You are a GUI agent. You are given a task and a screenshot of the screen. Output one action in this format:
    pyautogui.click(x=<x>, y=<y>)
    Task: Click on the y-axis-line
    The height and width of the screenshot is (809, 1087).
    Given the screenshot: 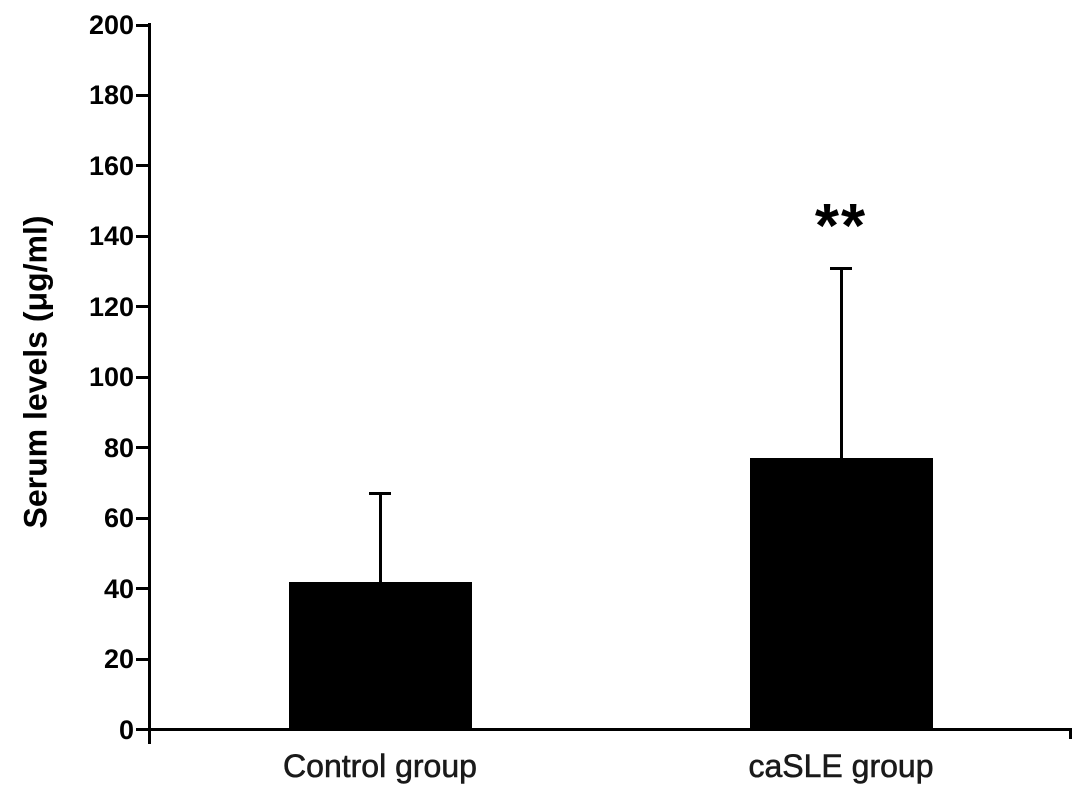 What is the action you would take?
    pyautogui.click(x=149, y=383)
    